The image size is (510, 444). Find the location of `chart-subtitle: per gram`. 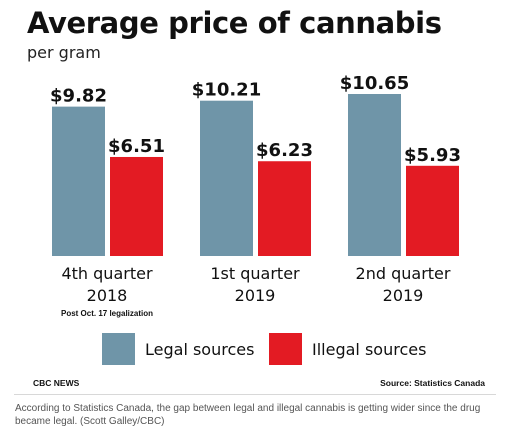

chart-subtitle: per gram is located at coordinates (64, 52).